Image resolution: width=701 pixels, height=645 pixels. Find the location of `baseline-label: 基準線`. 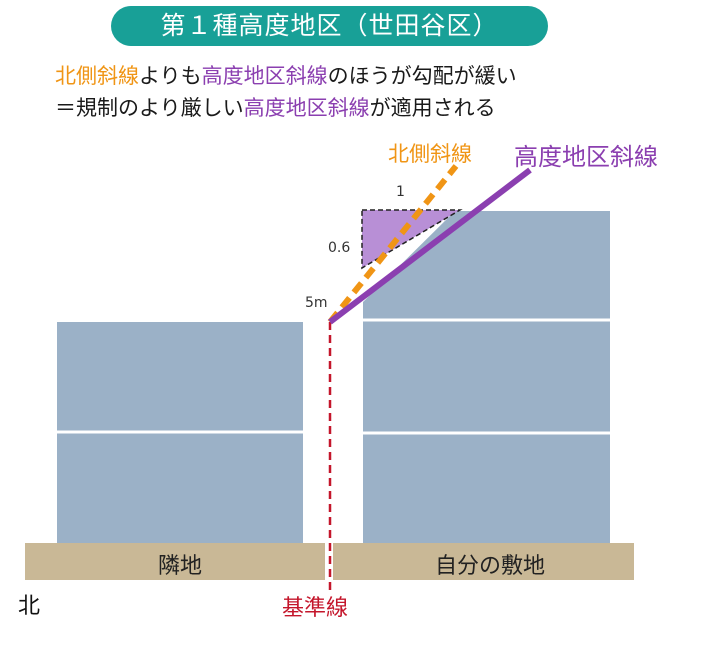

baseline-label: 基準線 is located at coordinates (315, 608).